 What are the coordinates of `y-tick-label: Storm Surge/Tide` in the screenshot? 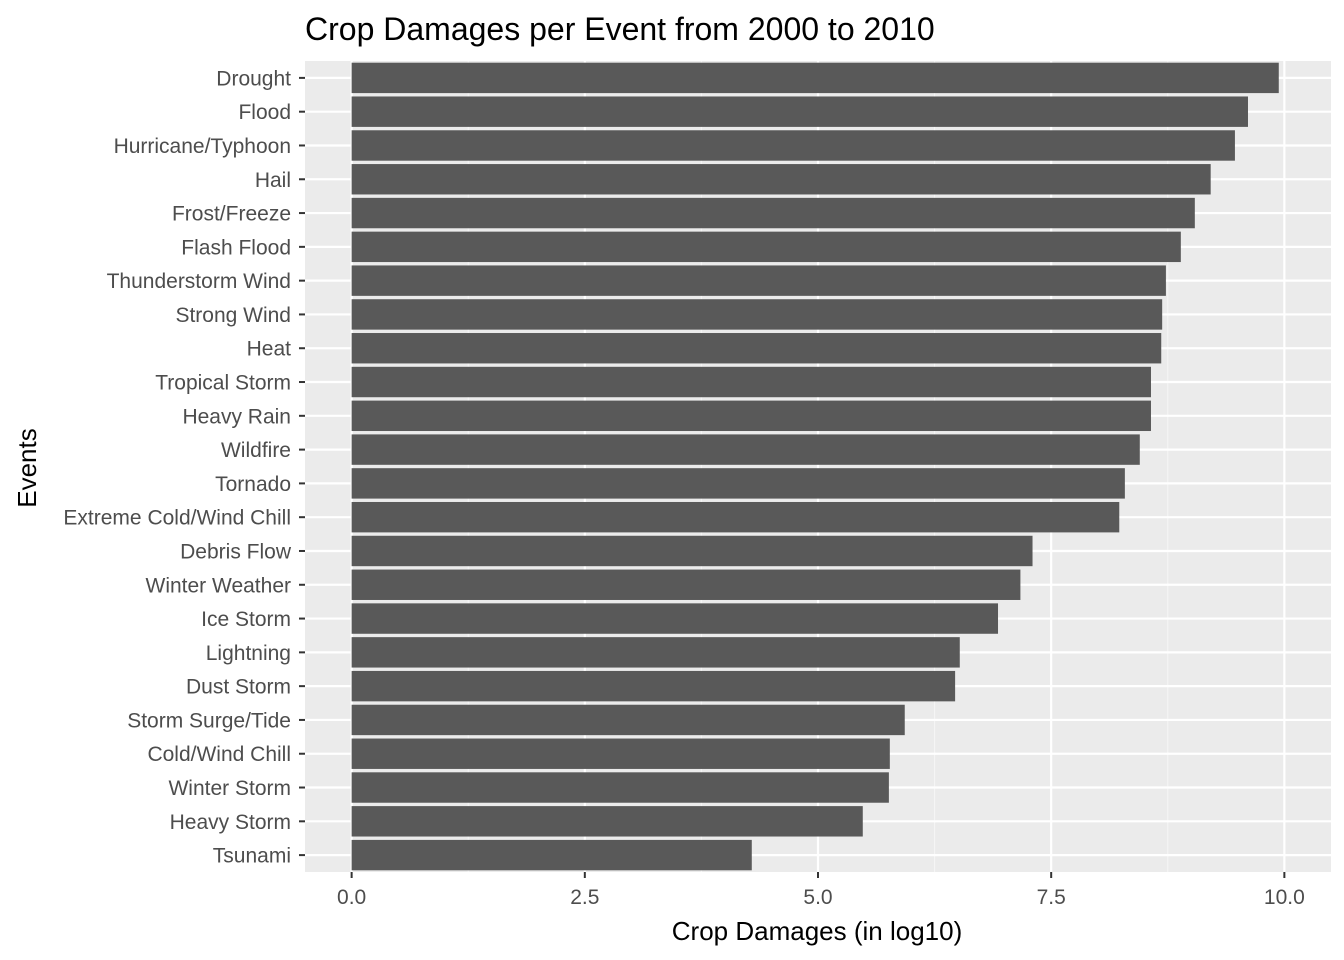 It's located at (209, 720).